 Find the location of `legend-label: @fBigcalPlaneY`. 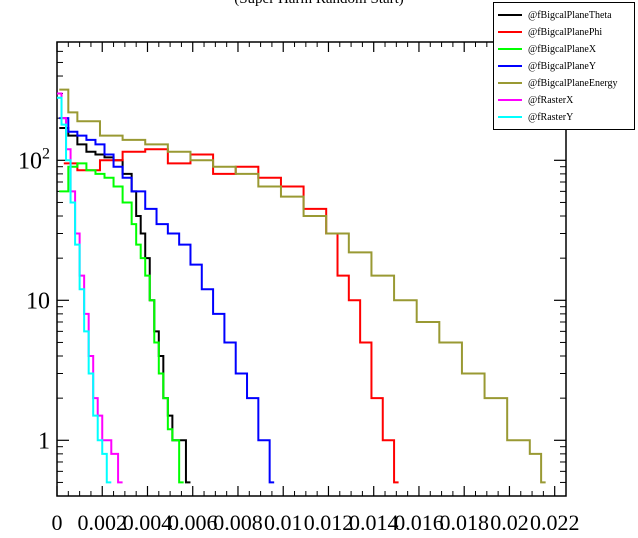

legend-label: @fBigcalPlaneY is located at coordinates (562, 66).